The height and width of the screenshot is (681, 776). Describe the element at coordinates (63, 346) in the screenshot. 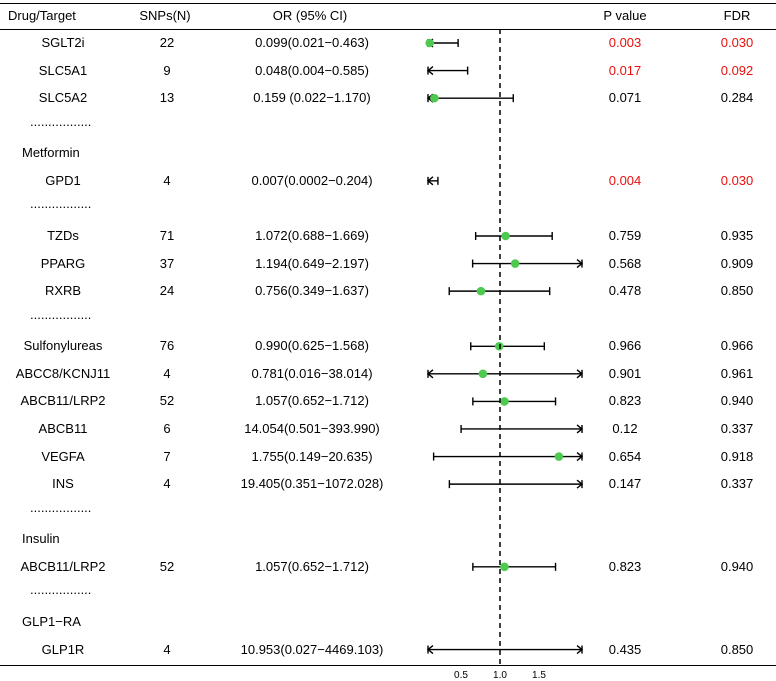

I see `target-name: Sulfonylureas` at that location.